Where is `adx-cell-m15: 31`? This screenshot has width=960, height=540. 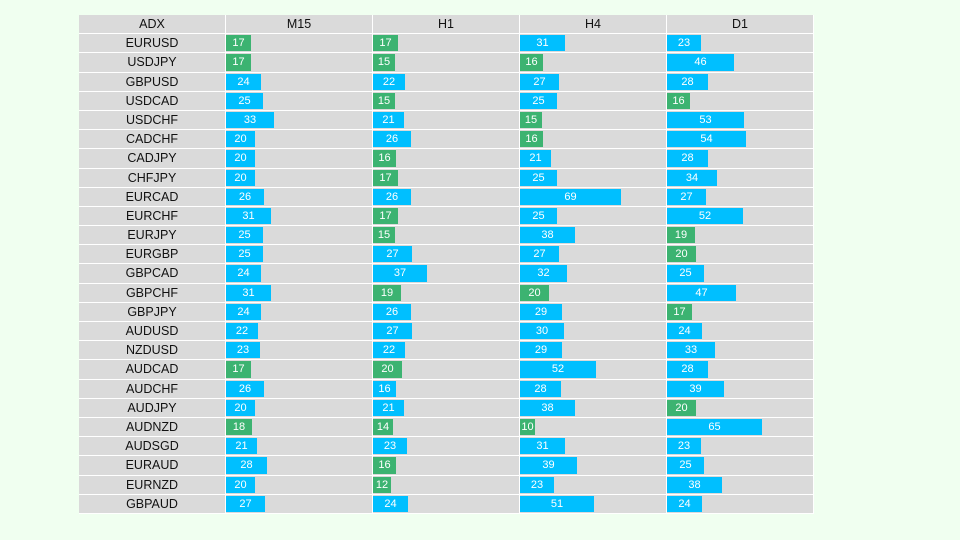
adx-cell-m15: 31 is located at coordinates (299, 216).